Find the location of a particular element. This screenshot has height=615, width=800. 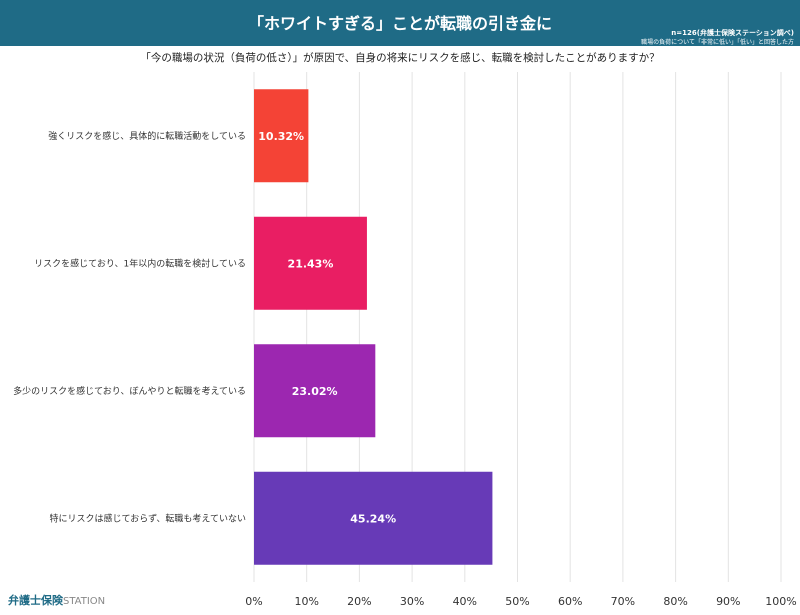

sample-note: n=126(弁護士保険ステーション調べ) is located at coordinates (732, 33).